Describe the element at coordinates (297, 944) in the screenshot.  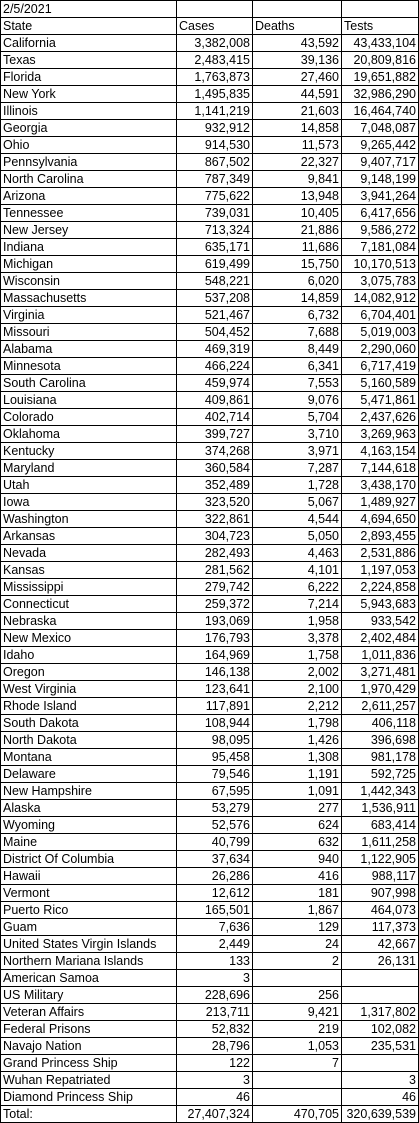
I see `deaths-cell: 24` at that location.